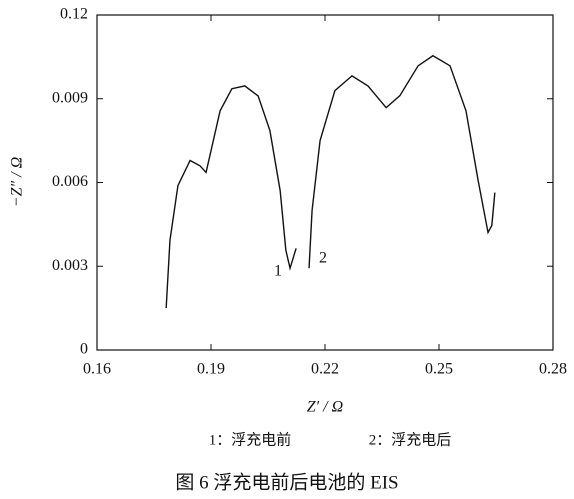 This screenshot has width=574, height=499. What do you see at coordinates (211, 369) in the screenshot?
I see `x-tick-label: 0.19` at bounding box center [211, 369].